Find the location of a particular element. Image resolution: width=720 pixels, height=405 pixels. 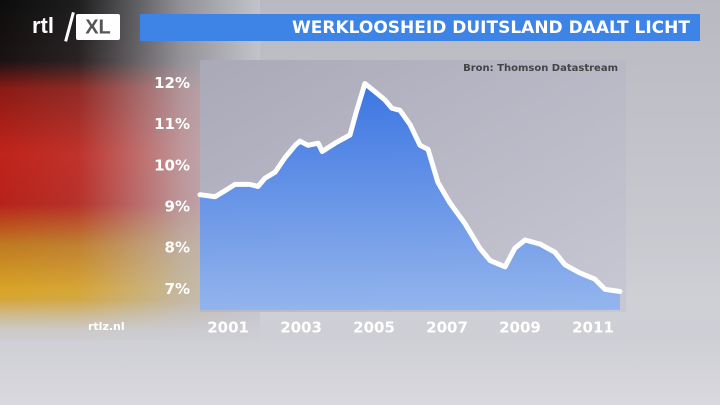

logo-rtl: rtl is located at coordinates (43, 25).